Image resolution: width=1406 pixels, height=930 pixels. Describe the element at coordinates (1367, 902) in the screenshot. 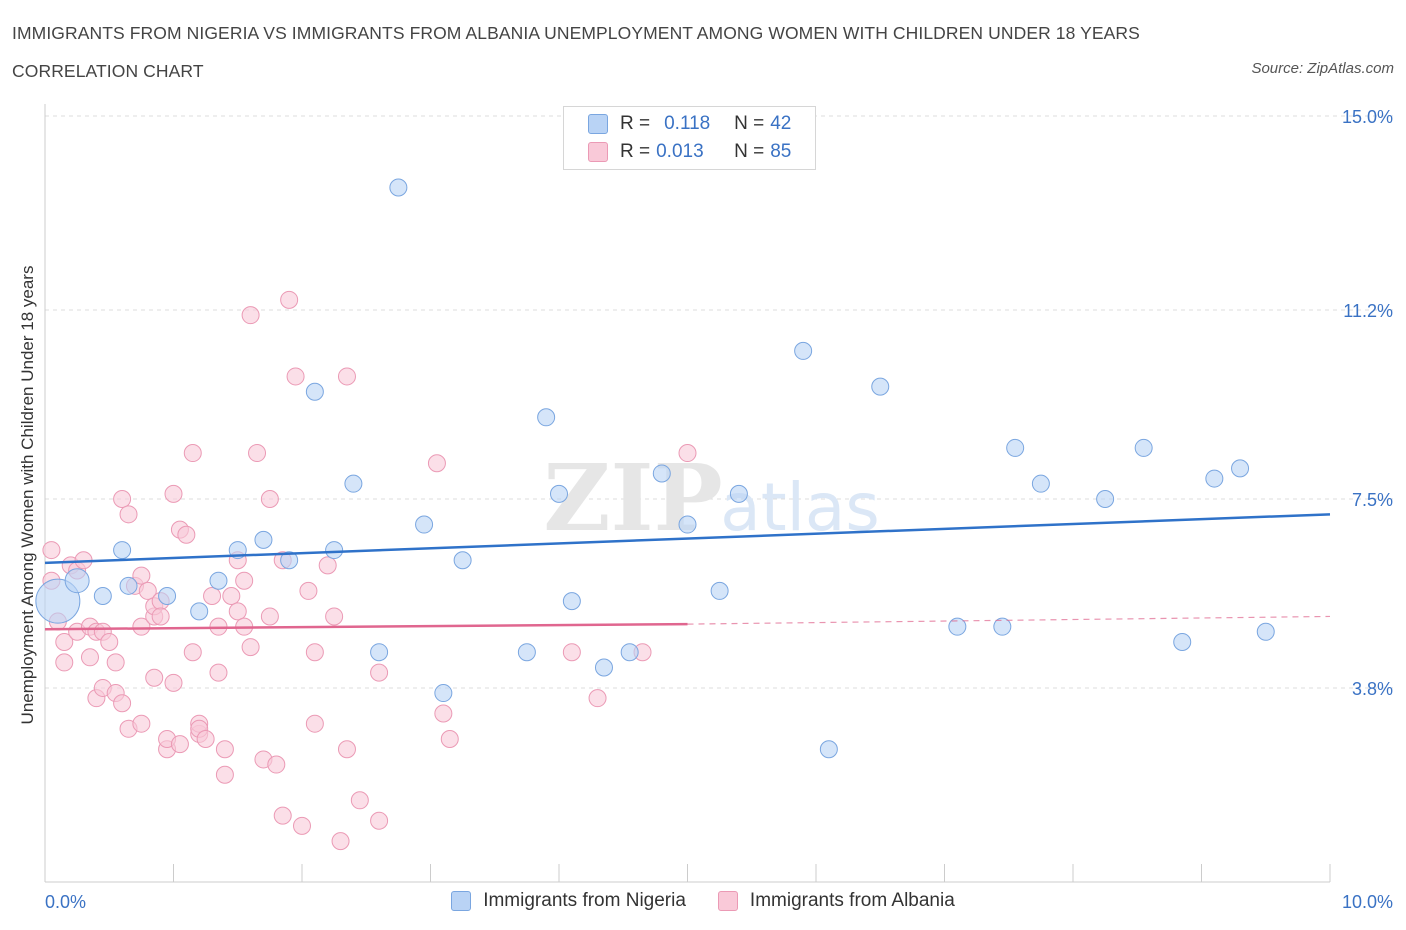

I see `x-tick-label: 10.0%` at that location.